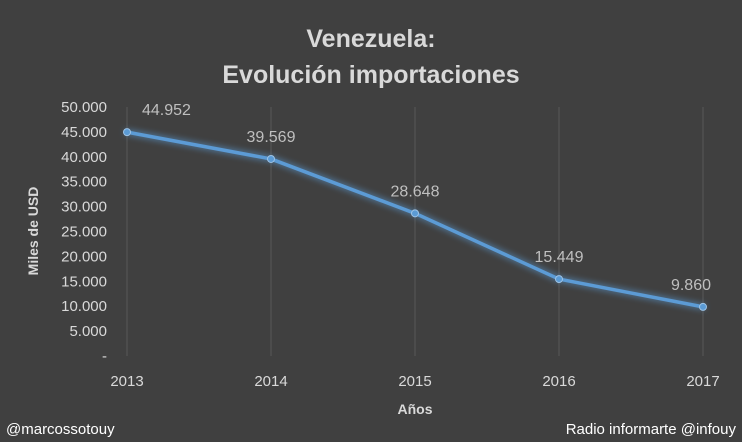  Describe the element at coordinates (650, 429) in the screenshot. I see `credit-right: Radio informarte @infouy` at that location.